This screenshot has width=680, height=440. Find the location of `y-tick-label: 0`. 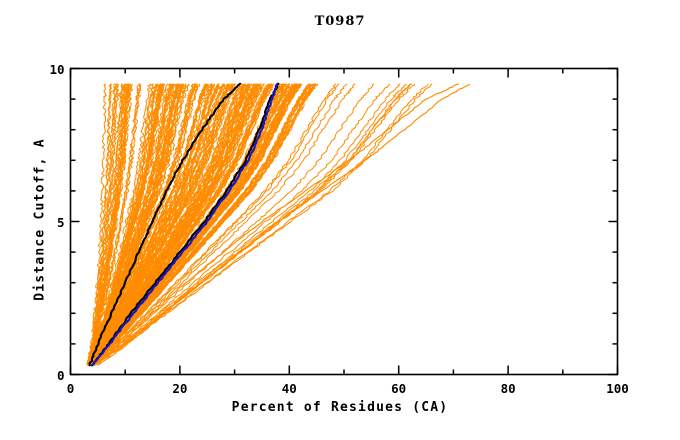

y-tick-label: 0 is located at coordinates (60, 375).